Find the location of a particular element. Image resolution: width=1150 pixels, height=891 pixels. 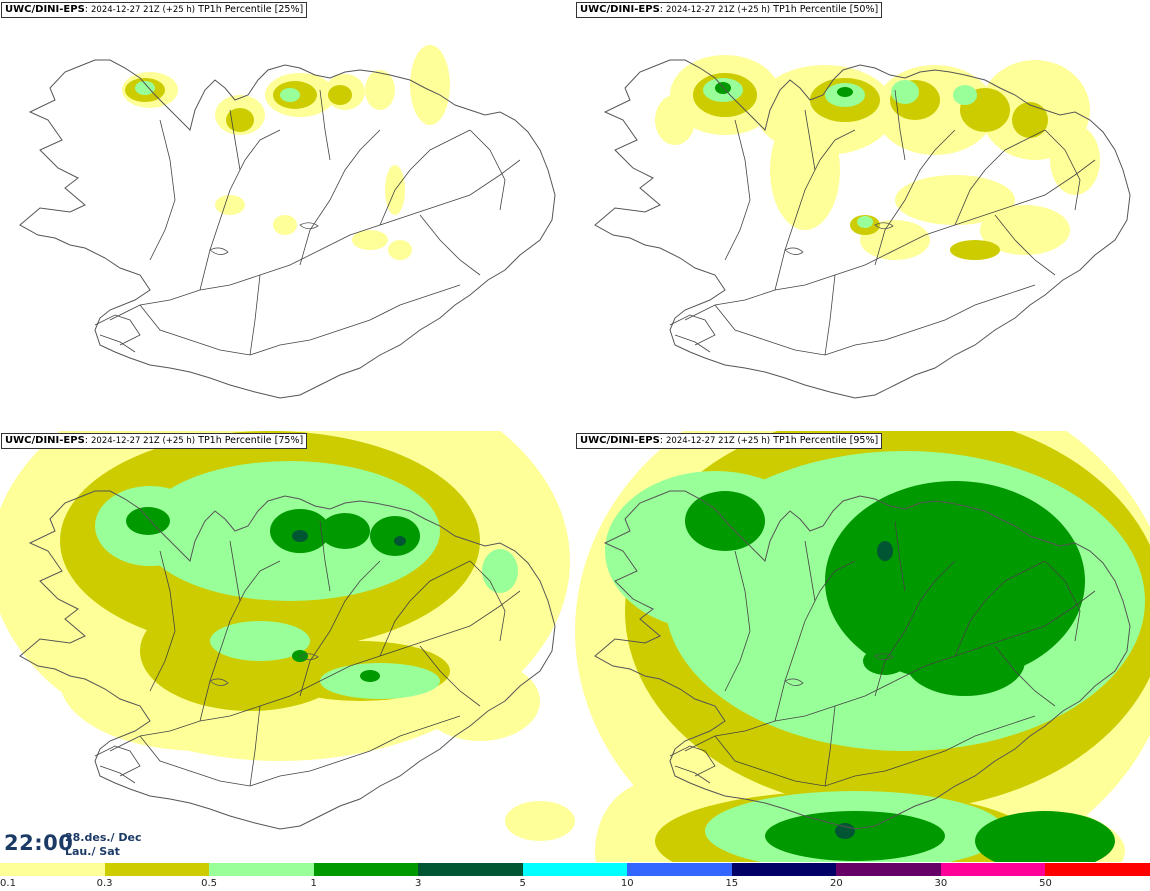

legend-label: 5 is located at coordinates (522, 883).